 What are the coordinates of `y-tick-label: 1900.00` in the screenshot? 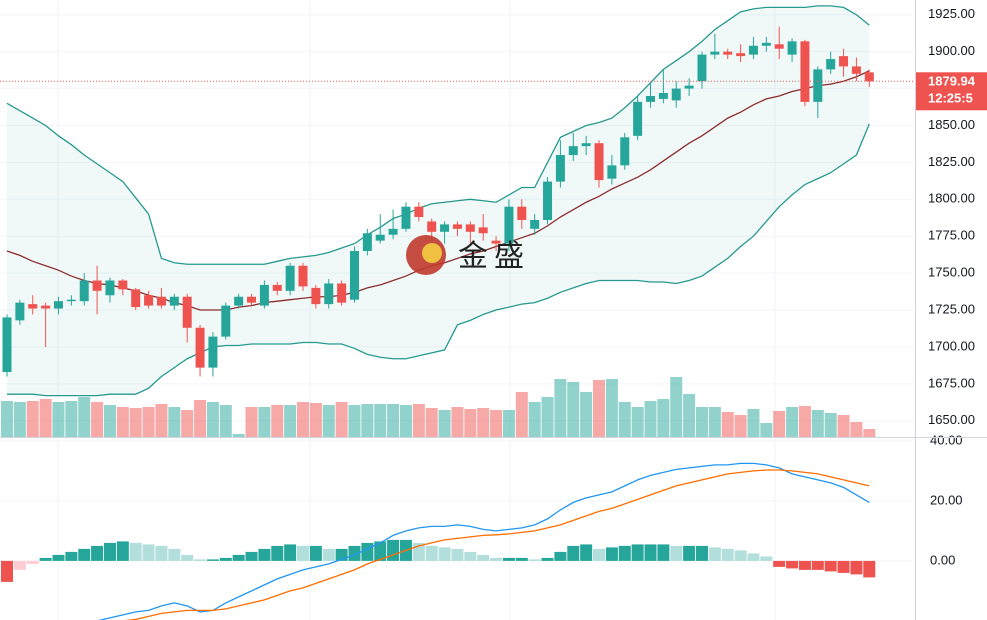 It's located at (951, 50).